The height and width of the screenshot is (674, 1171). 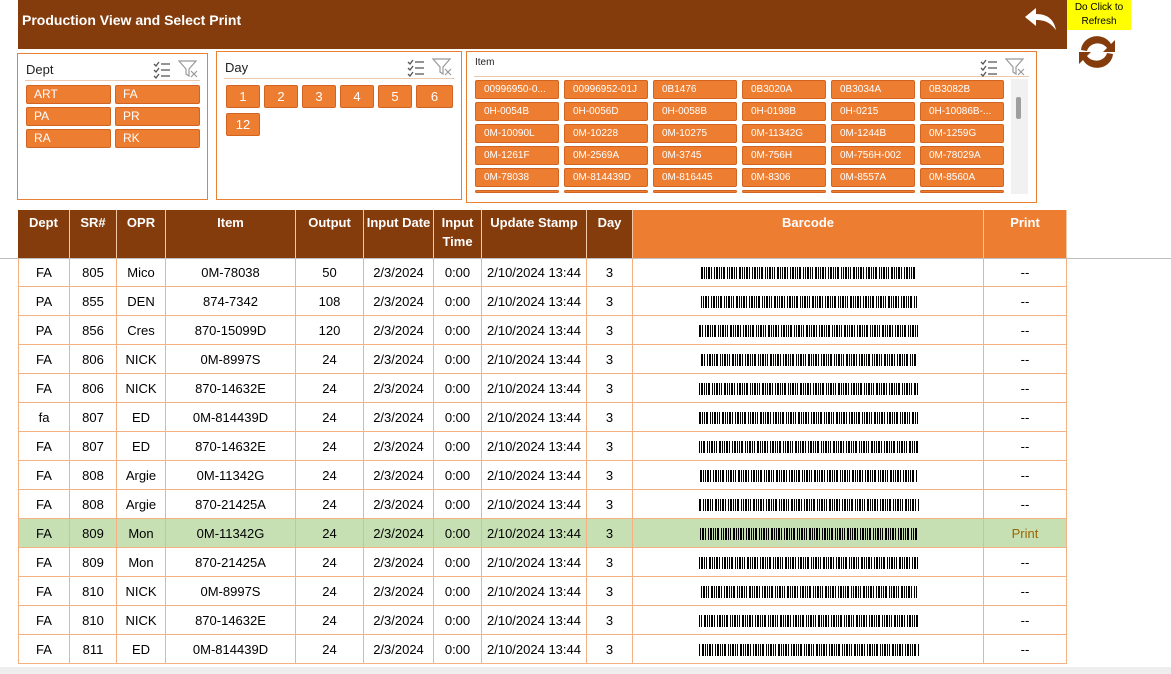 What do you see at coordinates (962, 177) in the screenshot?
I see `item-slicer-item: 0M-8560A` at bounding box center [962, 177].